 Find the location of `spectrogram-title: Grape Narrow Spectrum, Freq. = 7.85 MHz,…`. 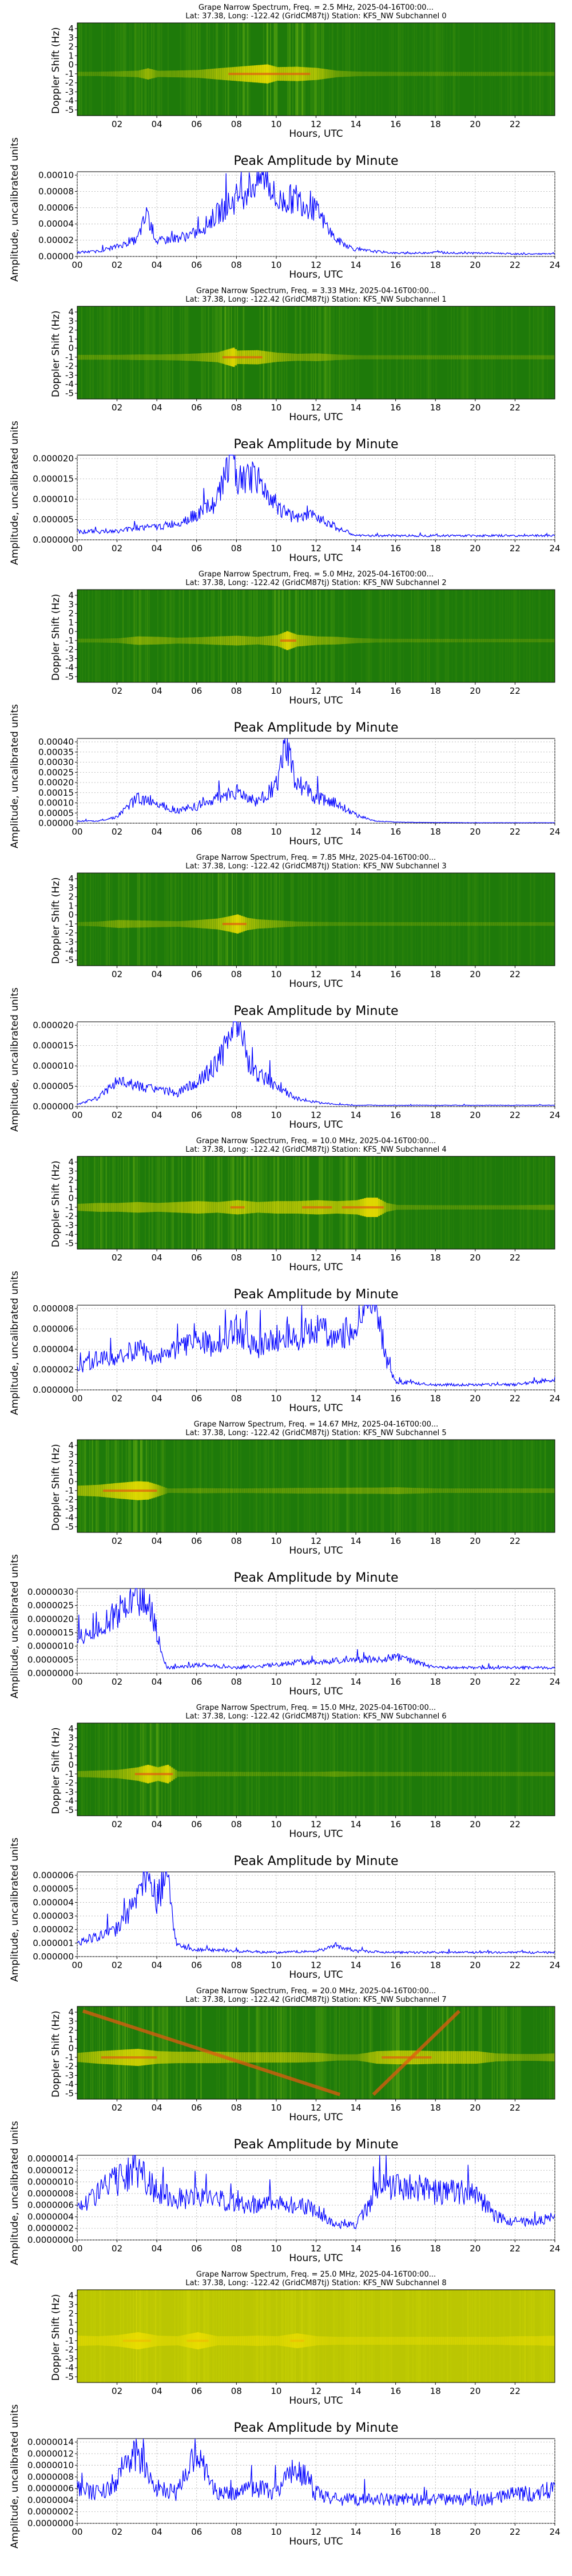

spectrogram-title: Grape Narrow Spectrum, Freq. = 7.85 MHz,… is located at coordinates (316, 858).